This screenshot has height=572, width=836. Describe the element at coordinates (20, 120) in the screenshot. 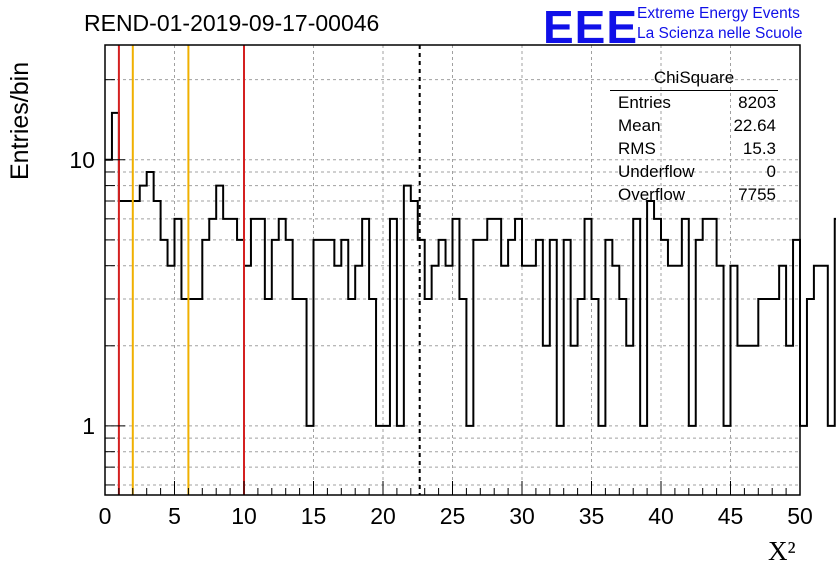

I see `y-axis-label: Entries/bin` at that location.